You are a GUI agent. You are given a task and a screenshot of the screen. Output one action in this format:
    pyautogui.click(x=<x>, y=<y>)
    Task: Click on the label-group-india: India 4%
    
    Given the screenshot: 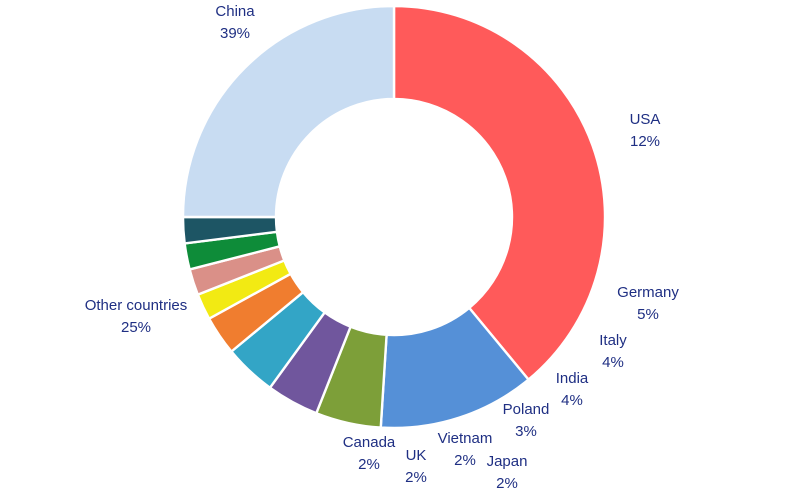 What is the action you would take?
    pyautogui.click(x=572, y=389)
    